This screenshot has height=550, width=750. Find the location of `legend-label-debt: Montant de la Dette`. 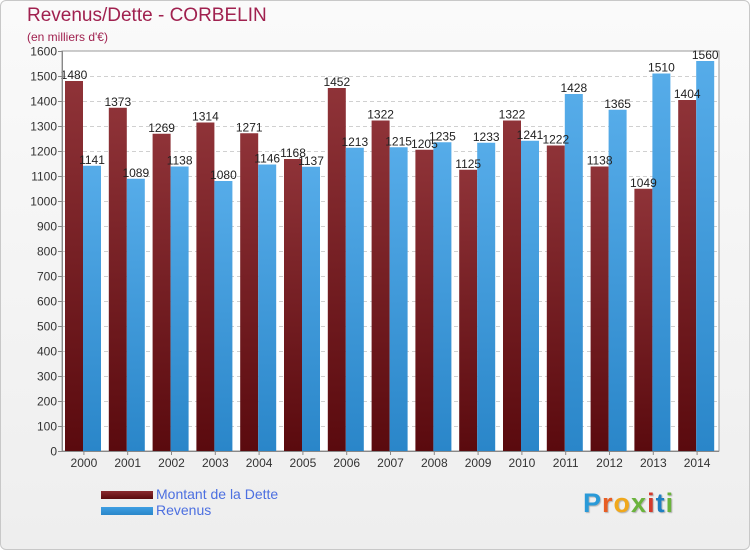

legend-label-debt: Montant de la Dette is located at coordinates (217, 494).